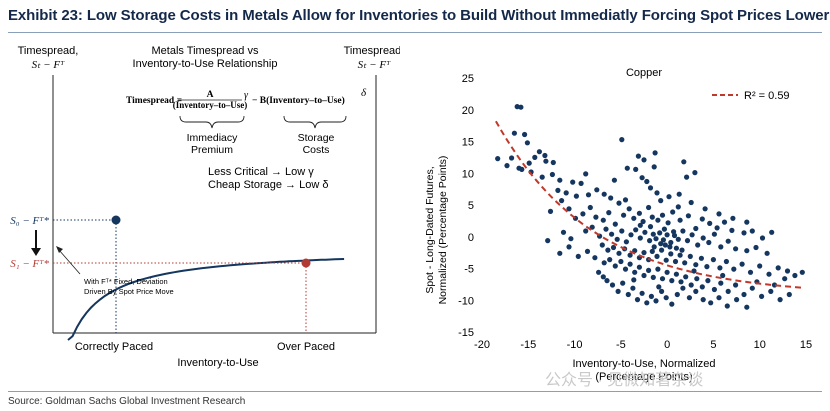  Describe the element at coordinates (482, 345) in the screenshot. I see `x-tick-label: -20` at that location.